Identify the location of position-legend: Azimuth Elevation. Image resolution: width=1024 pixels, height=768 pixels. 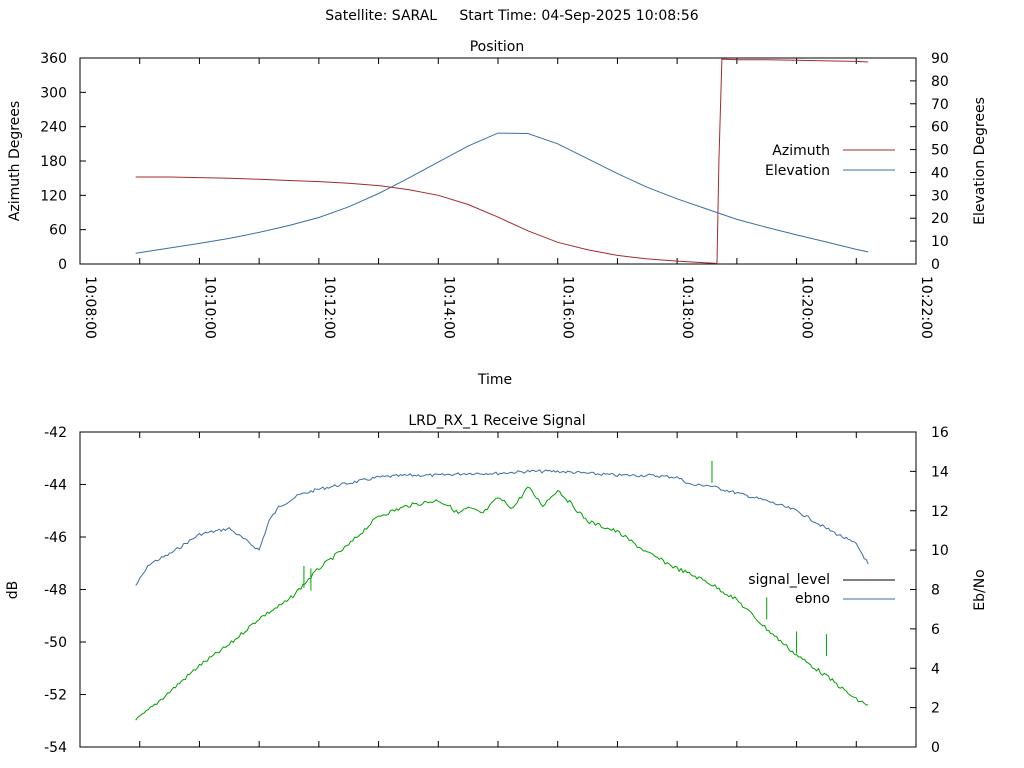
(830, 161).